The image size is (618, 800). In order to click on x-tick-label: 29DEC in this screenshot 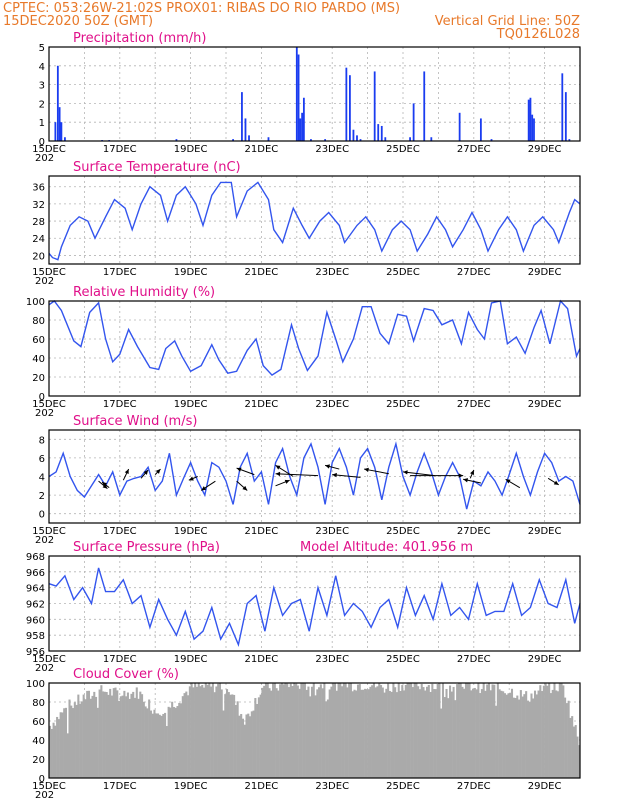, I will do `click(545, 786)`.